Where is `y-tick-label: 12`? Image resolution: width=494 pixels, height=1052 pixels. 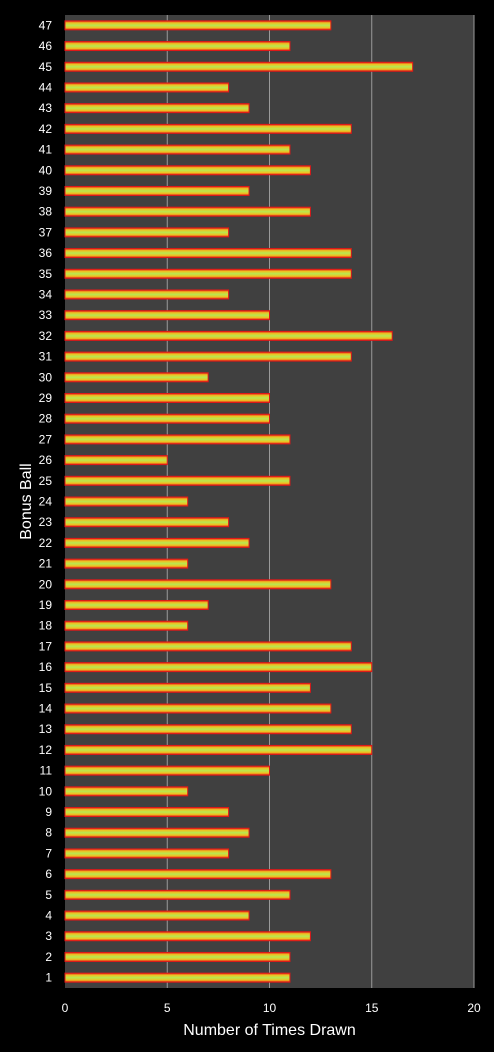
y-tick-label: 12 is located at coordinates (46, 750).